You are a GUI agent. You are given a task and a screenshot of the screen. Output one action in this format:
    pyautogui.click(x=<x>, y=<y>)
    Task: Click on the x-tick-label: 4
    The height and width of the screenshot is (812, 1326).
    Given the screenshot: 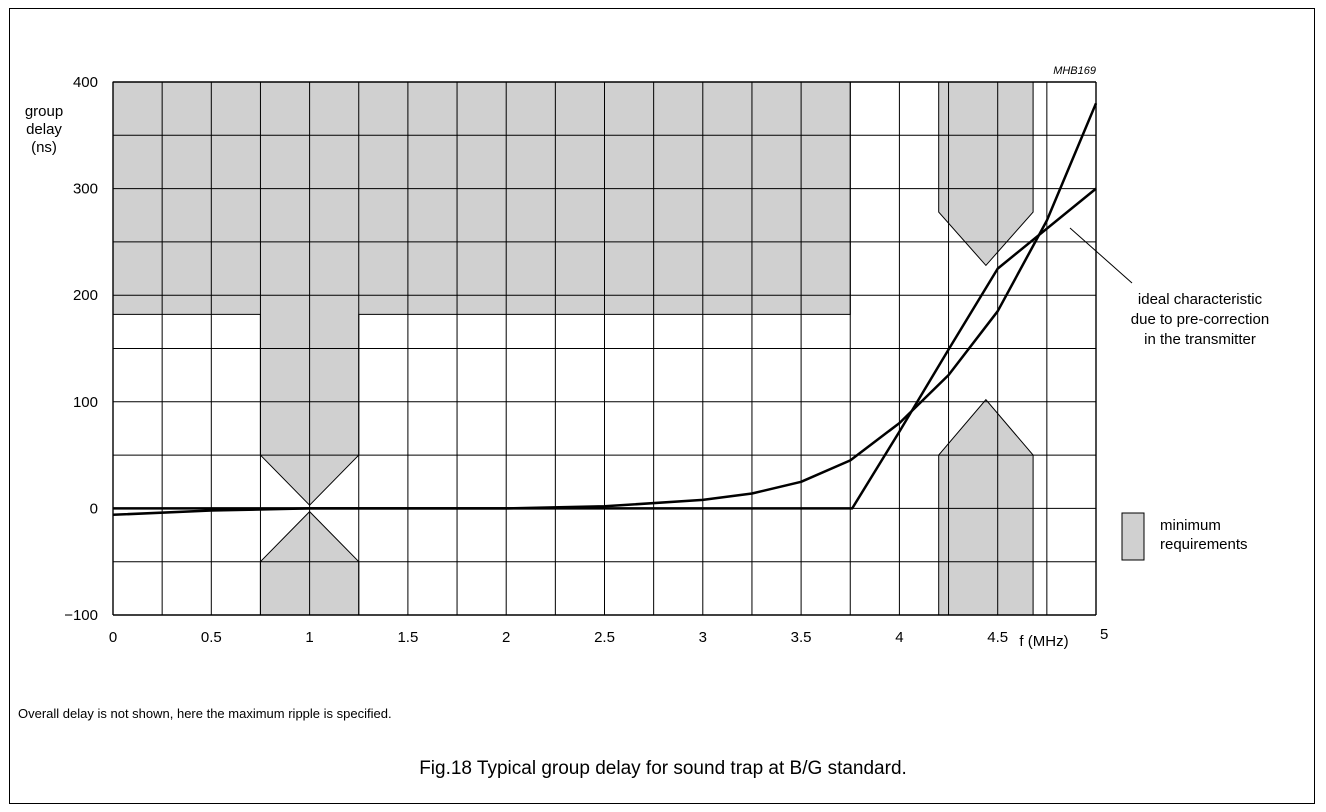 What is the action you would take?
    pyautogui.click(x=899, y=637)
    